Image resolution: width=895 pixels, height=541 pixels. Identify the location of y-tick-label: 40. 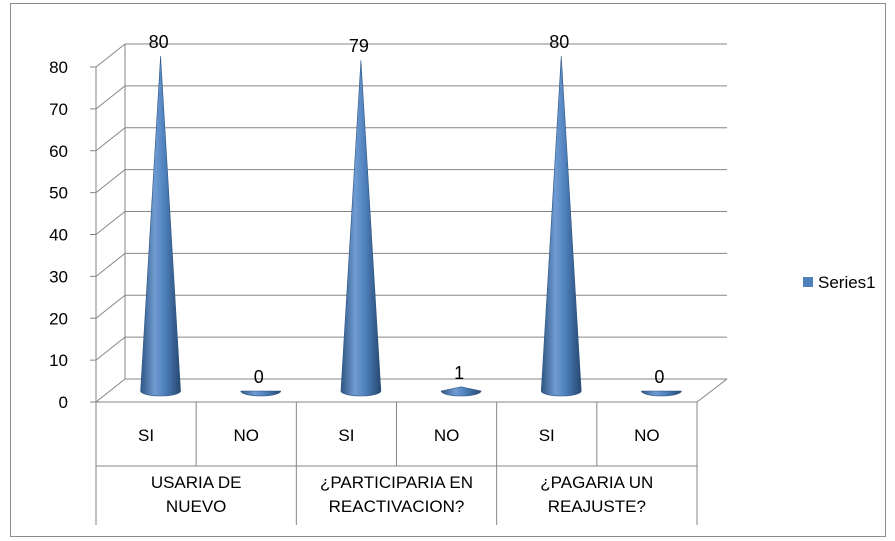
(58, 235).